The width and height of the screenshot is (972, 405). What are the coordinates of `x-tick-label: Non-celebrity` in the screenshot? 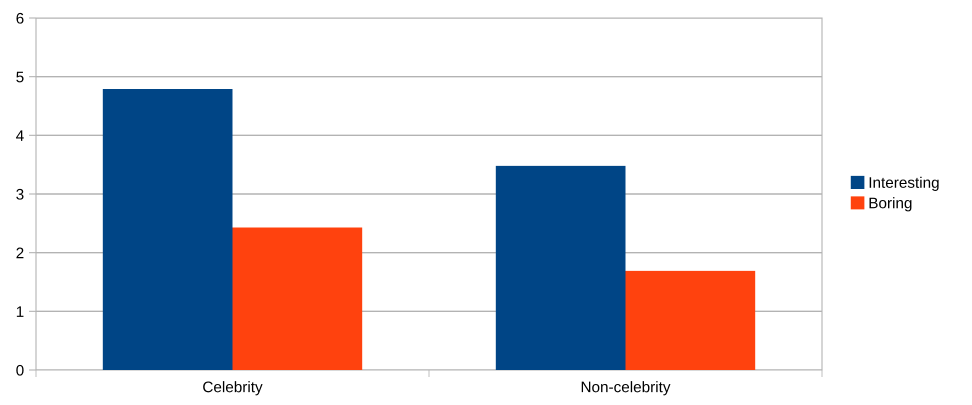 It's located at (626, 388).